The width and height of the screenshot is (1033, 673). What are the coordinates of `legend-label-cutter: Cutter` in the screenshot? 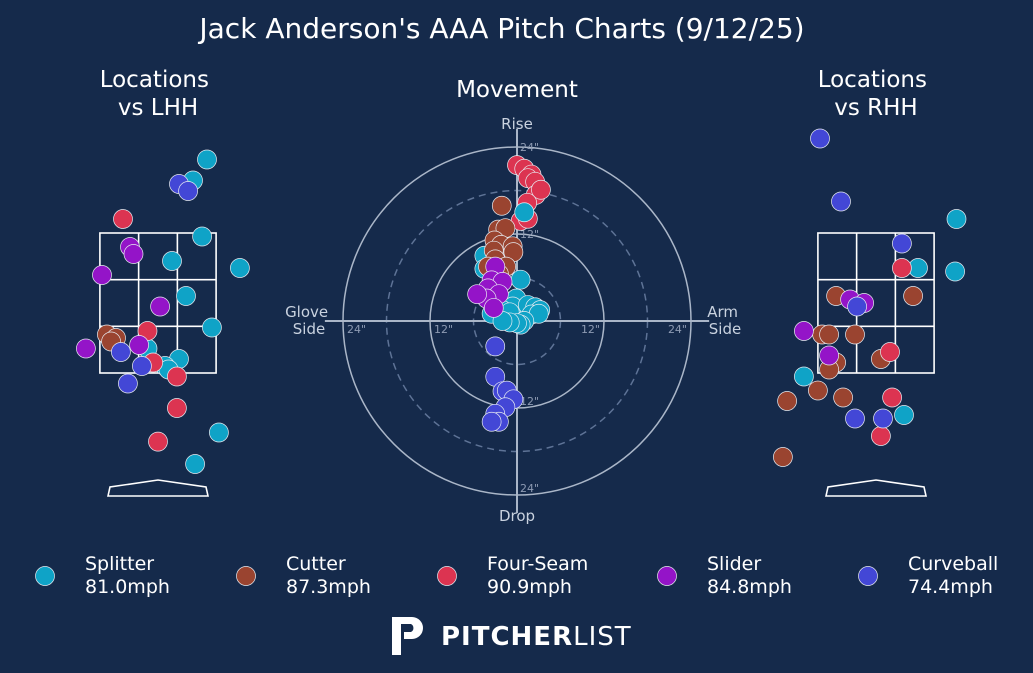 It's located at (316, 564).